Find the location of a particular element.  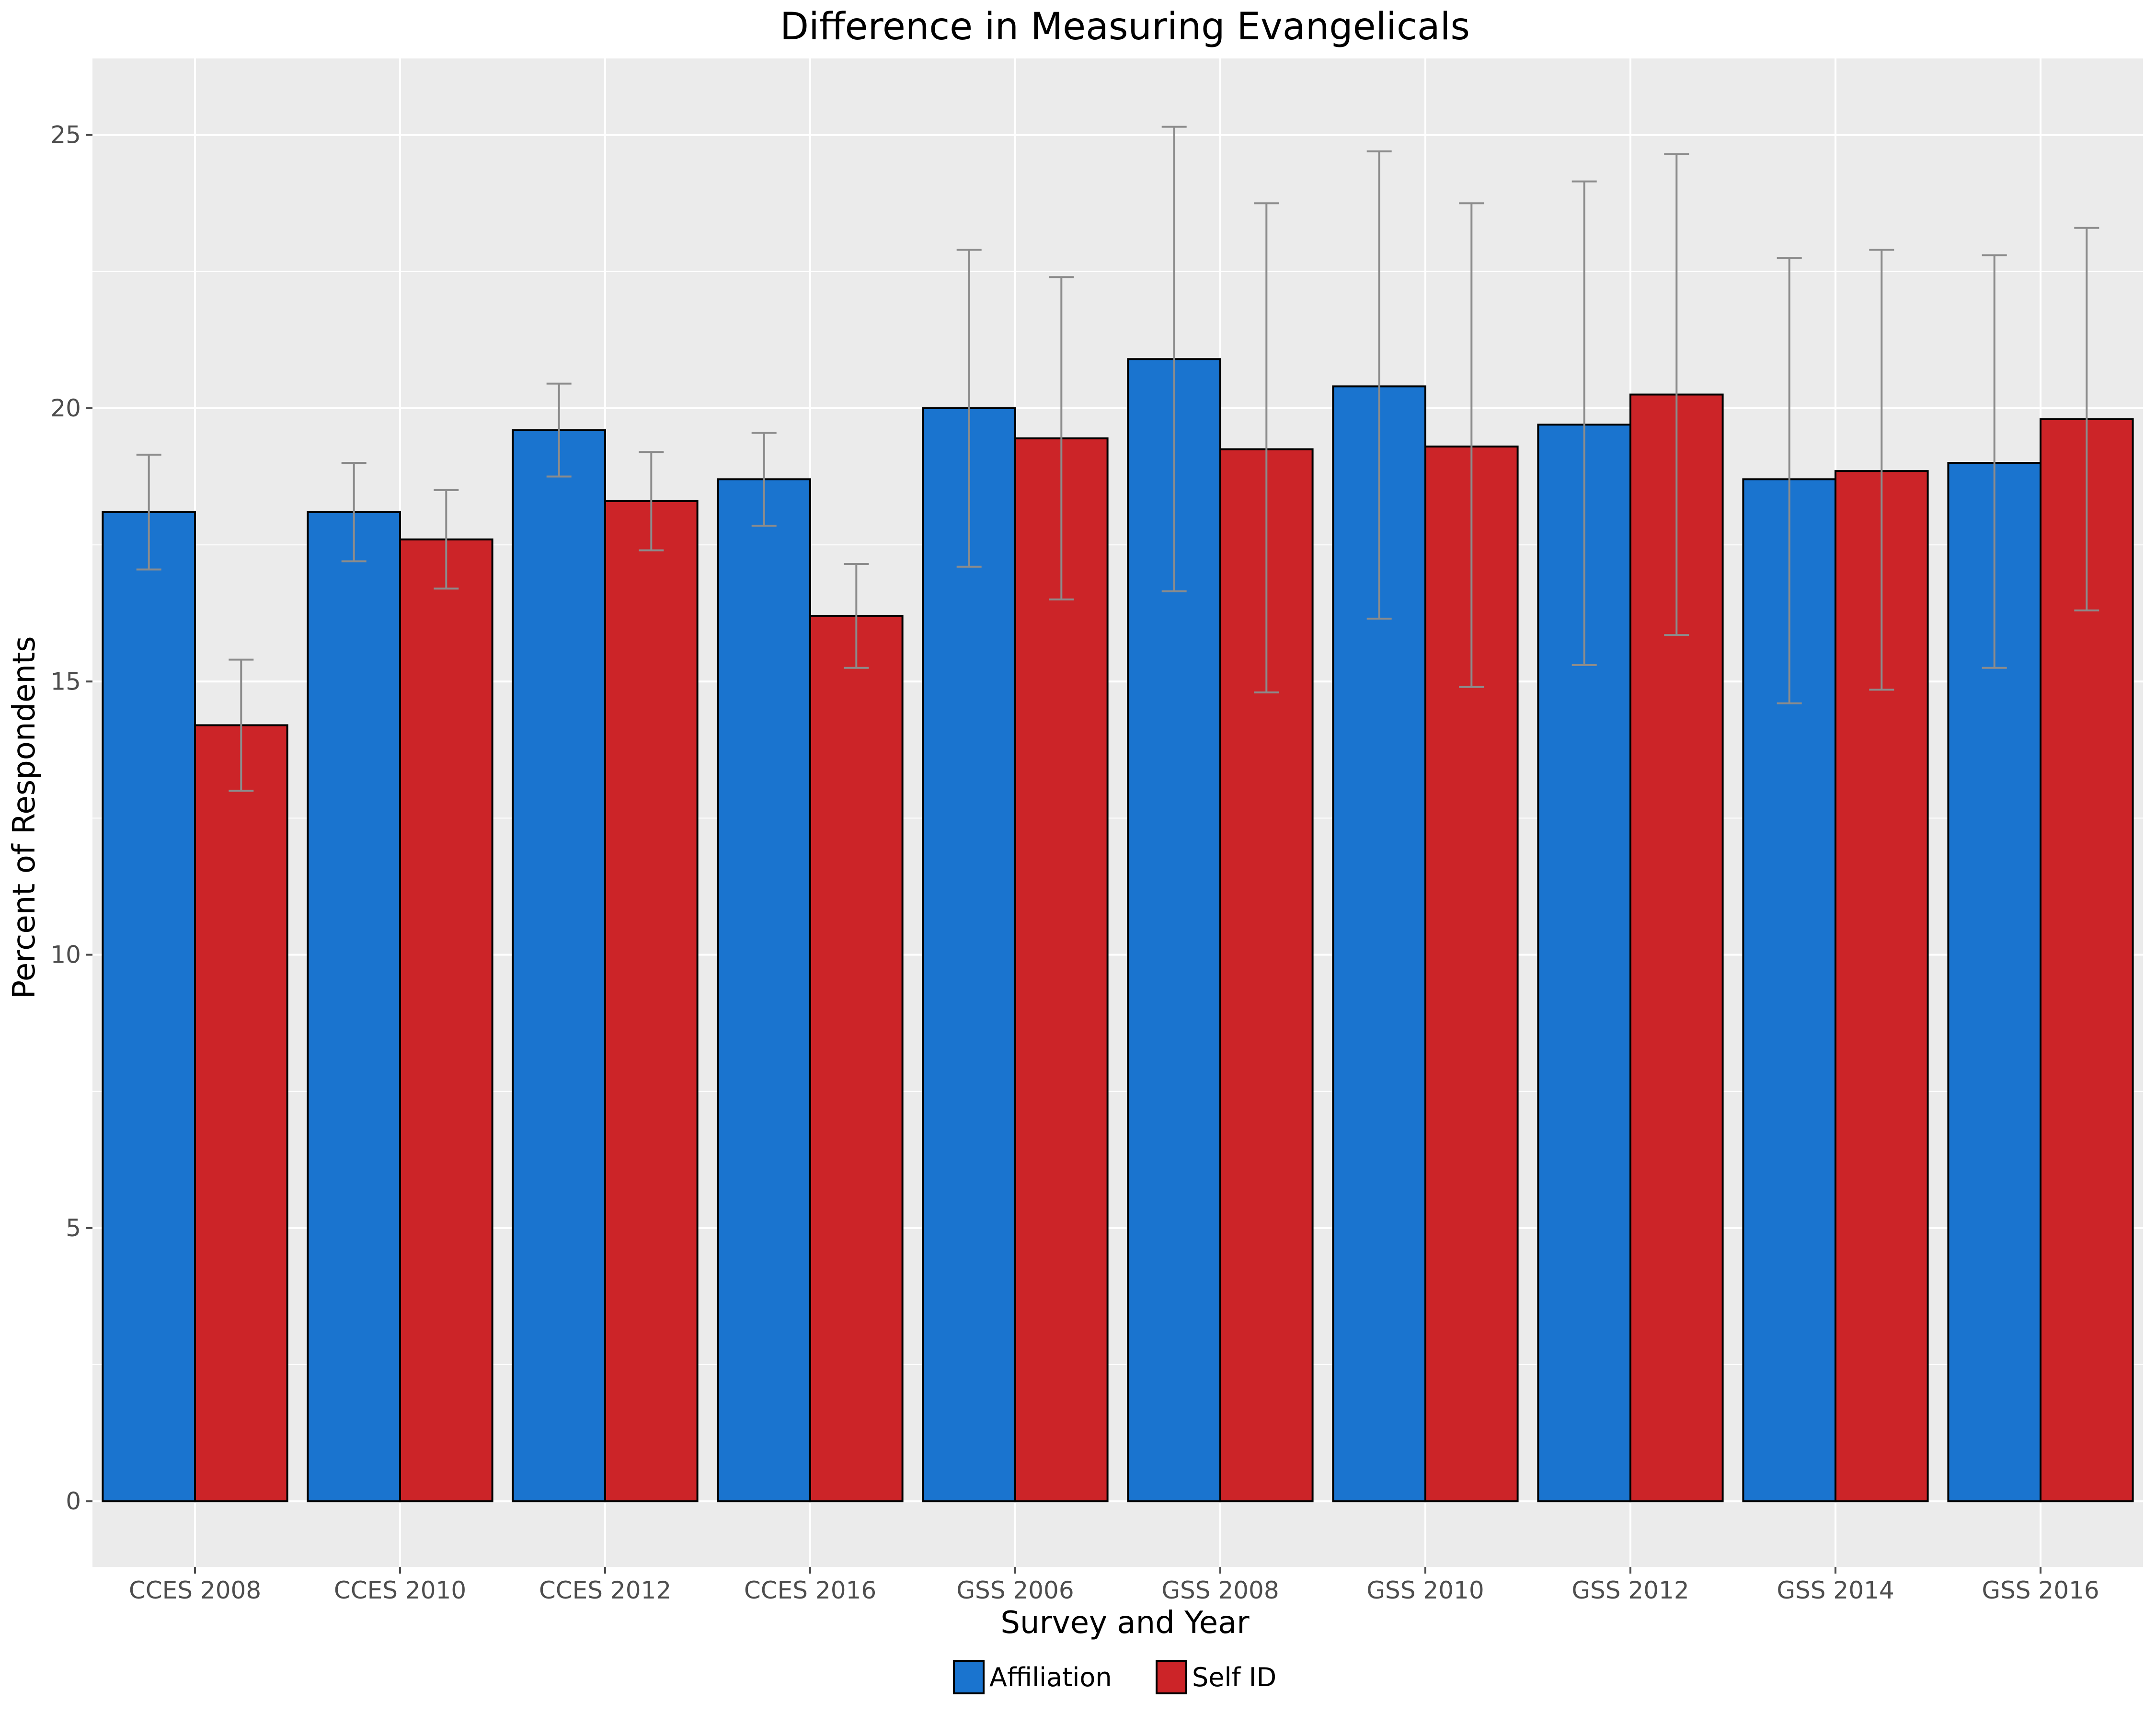

y-tick-label: 25 is located at coordinates (65, 135).